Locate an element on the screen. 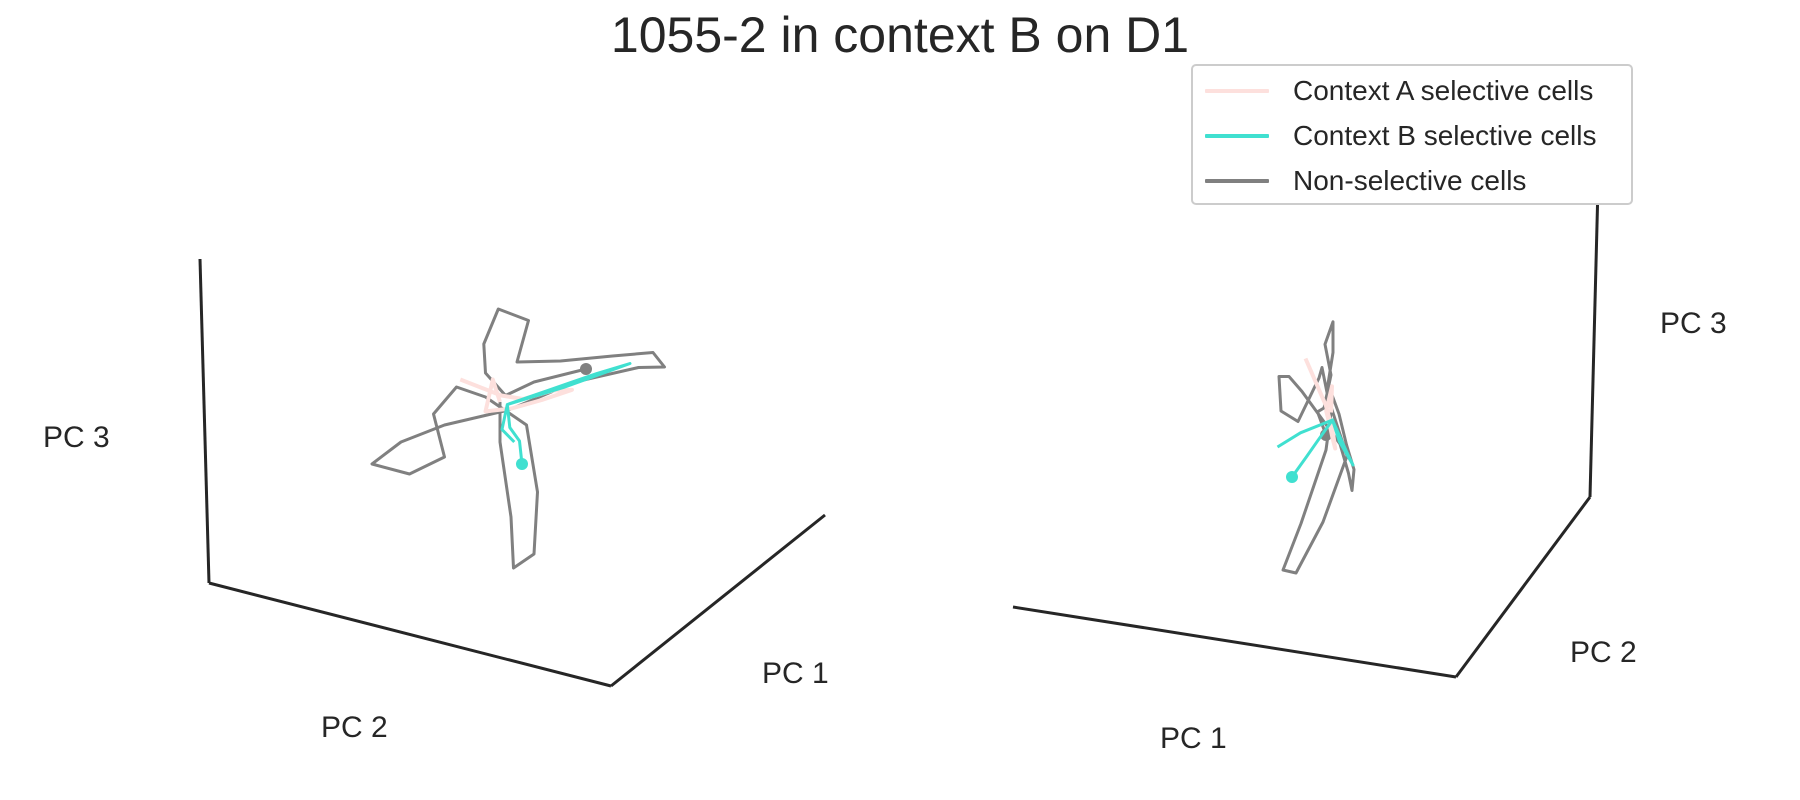 The height and width of the screenshot is (800, 1800). legend-item-non-selective: Non-selective cells is located at coordinates (1359, 181).